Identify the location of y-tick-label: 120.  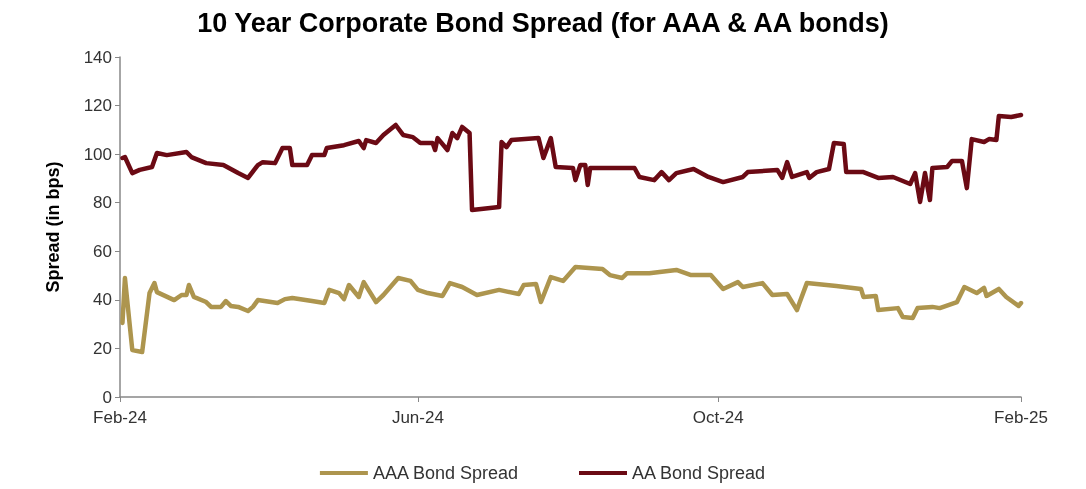
(97, 106).